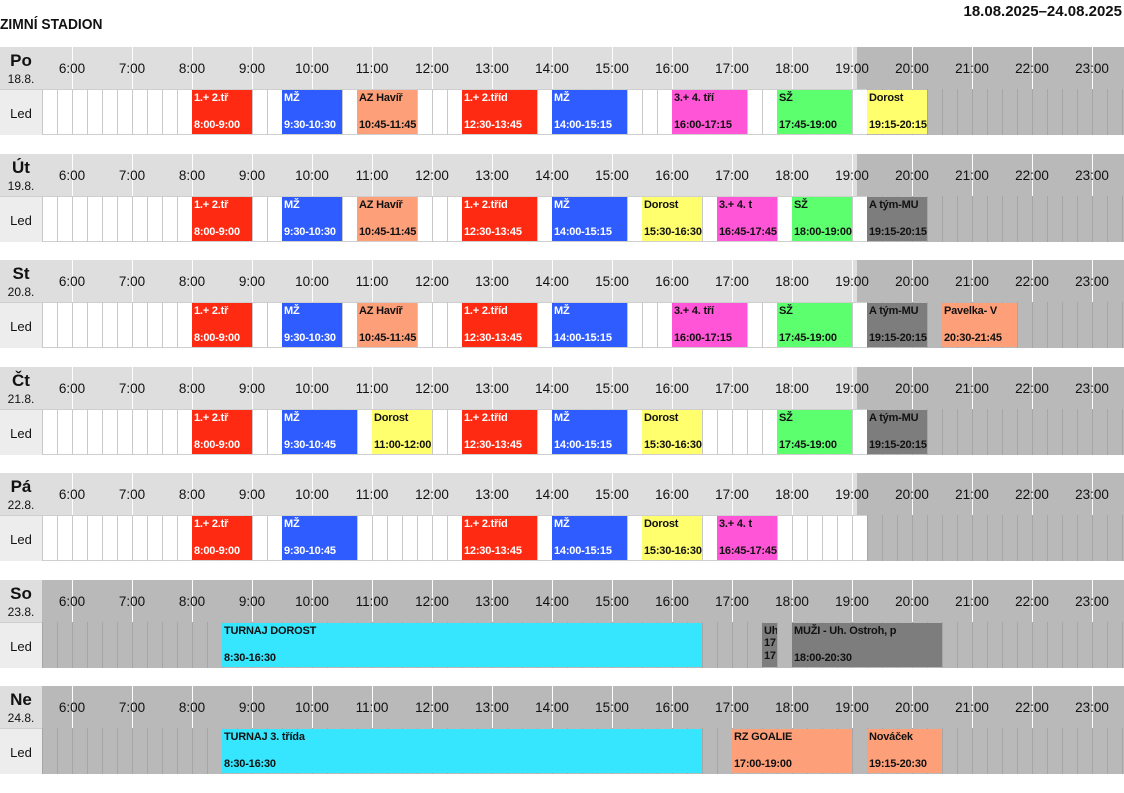 This screenshot has height=793, width=1124. What do you see at coordinates (867, 644) in the screenshot?
I see `event-block: MUŽI - Uh. Ostroh, p 18:00-20:30` at bounding box center [867, 644].